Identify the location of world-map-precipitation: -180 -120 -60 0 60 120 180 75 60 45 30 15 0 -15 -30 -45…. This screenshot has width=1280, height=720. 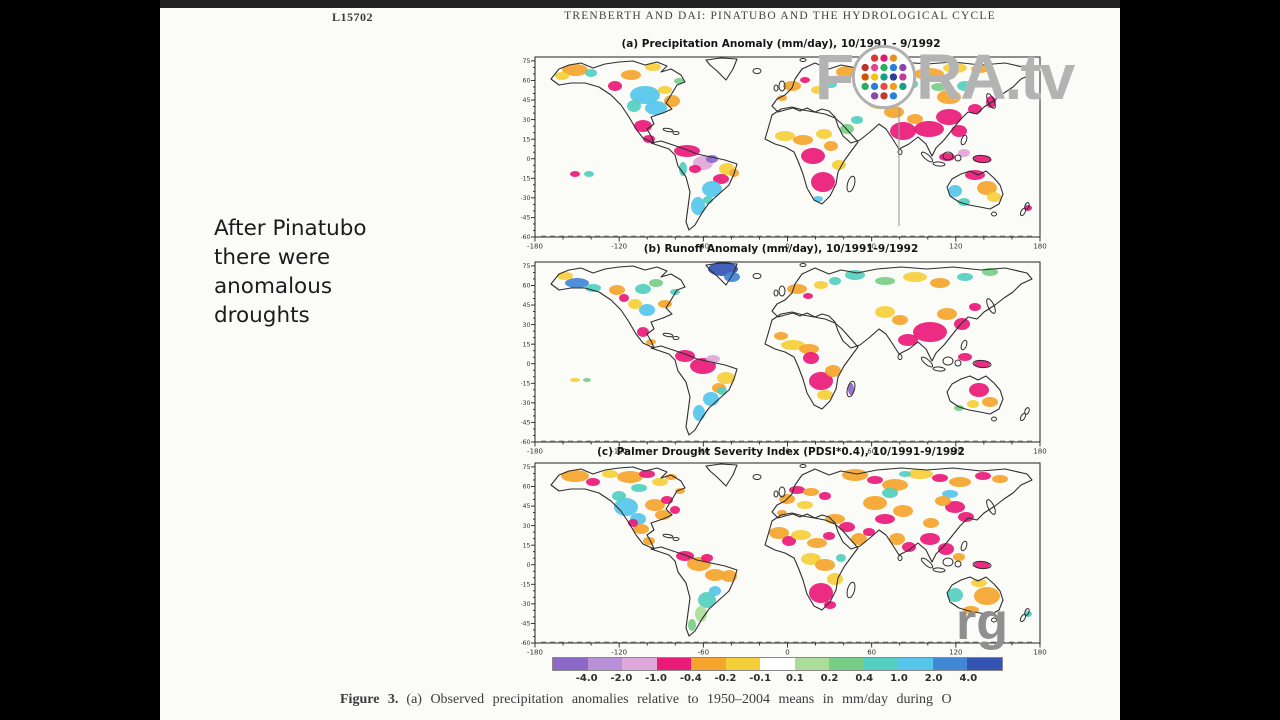
(784, 153).